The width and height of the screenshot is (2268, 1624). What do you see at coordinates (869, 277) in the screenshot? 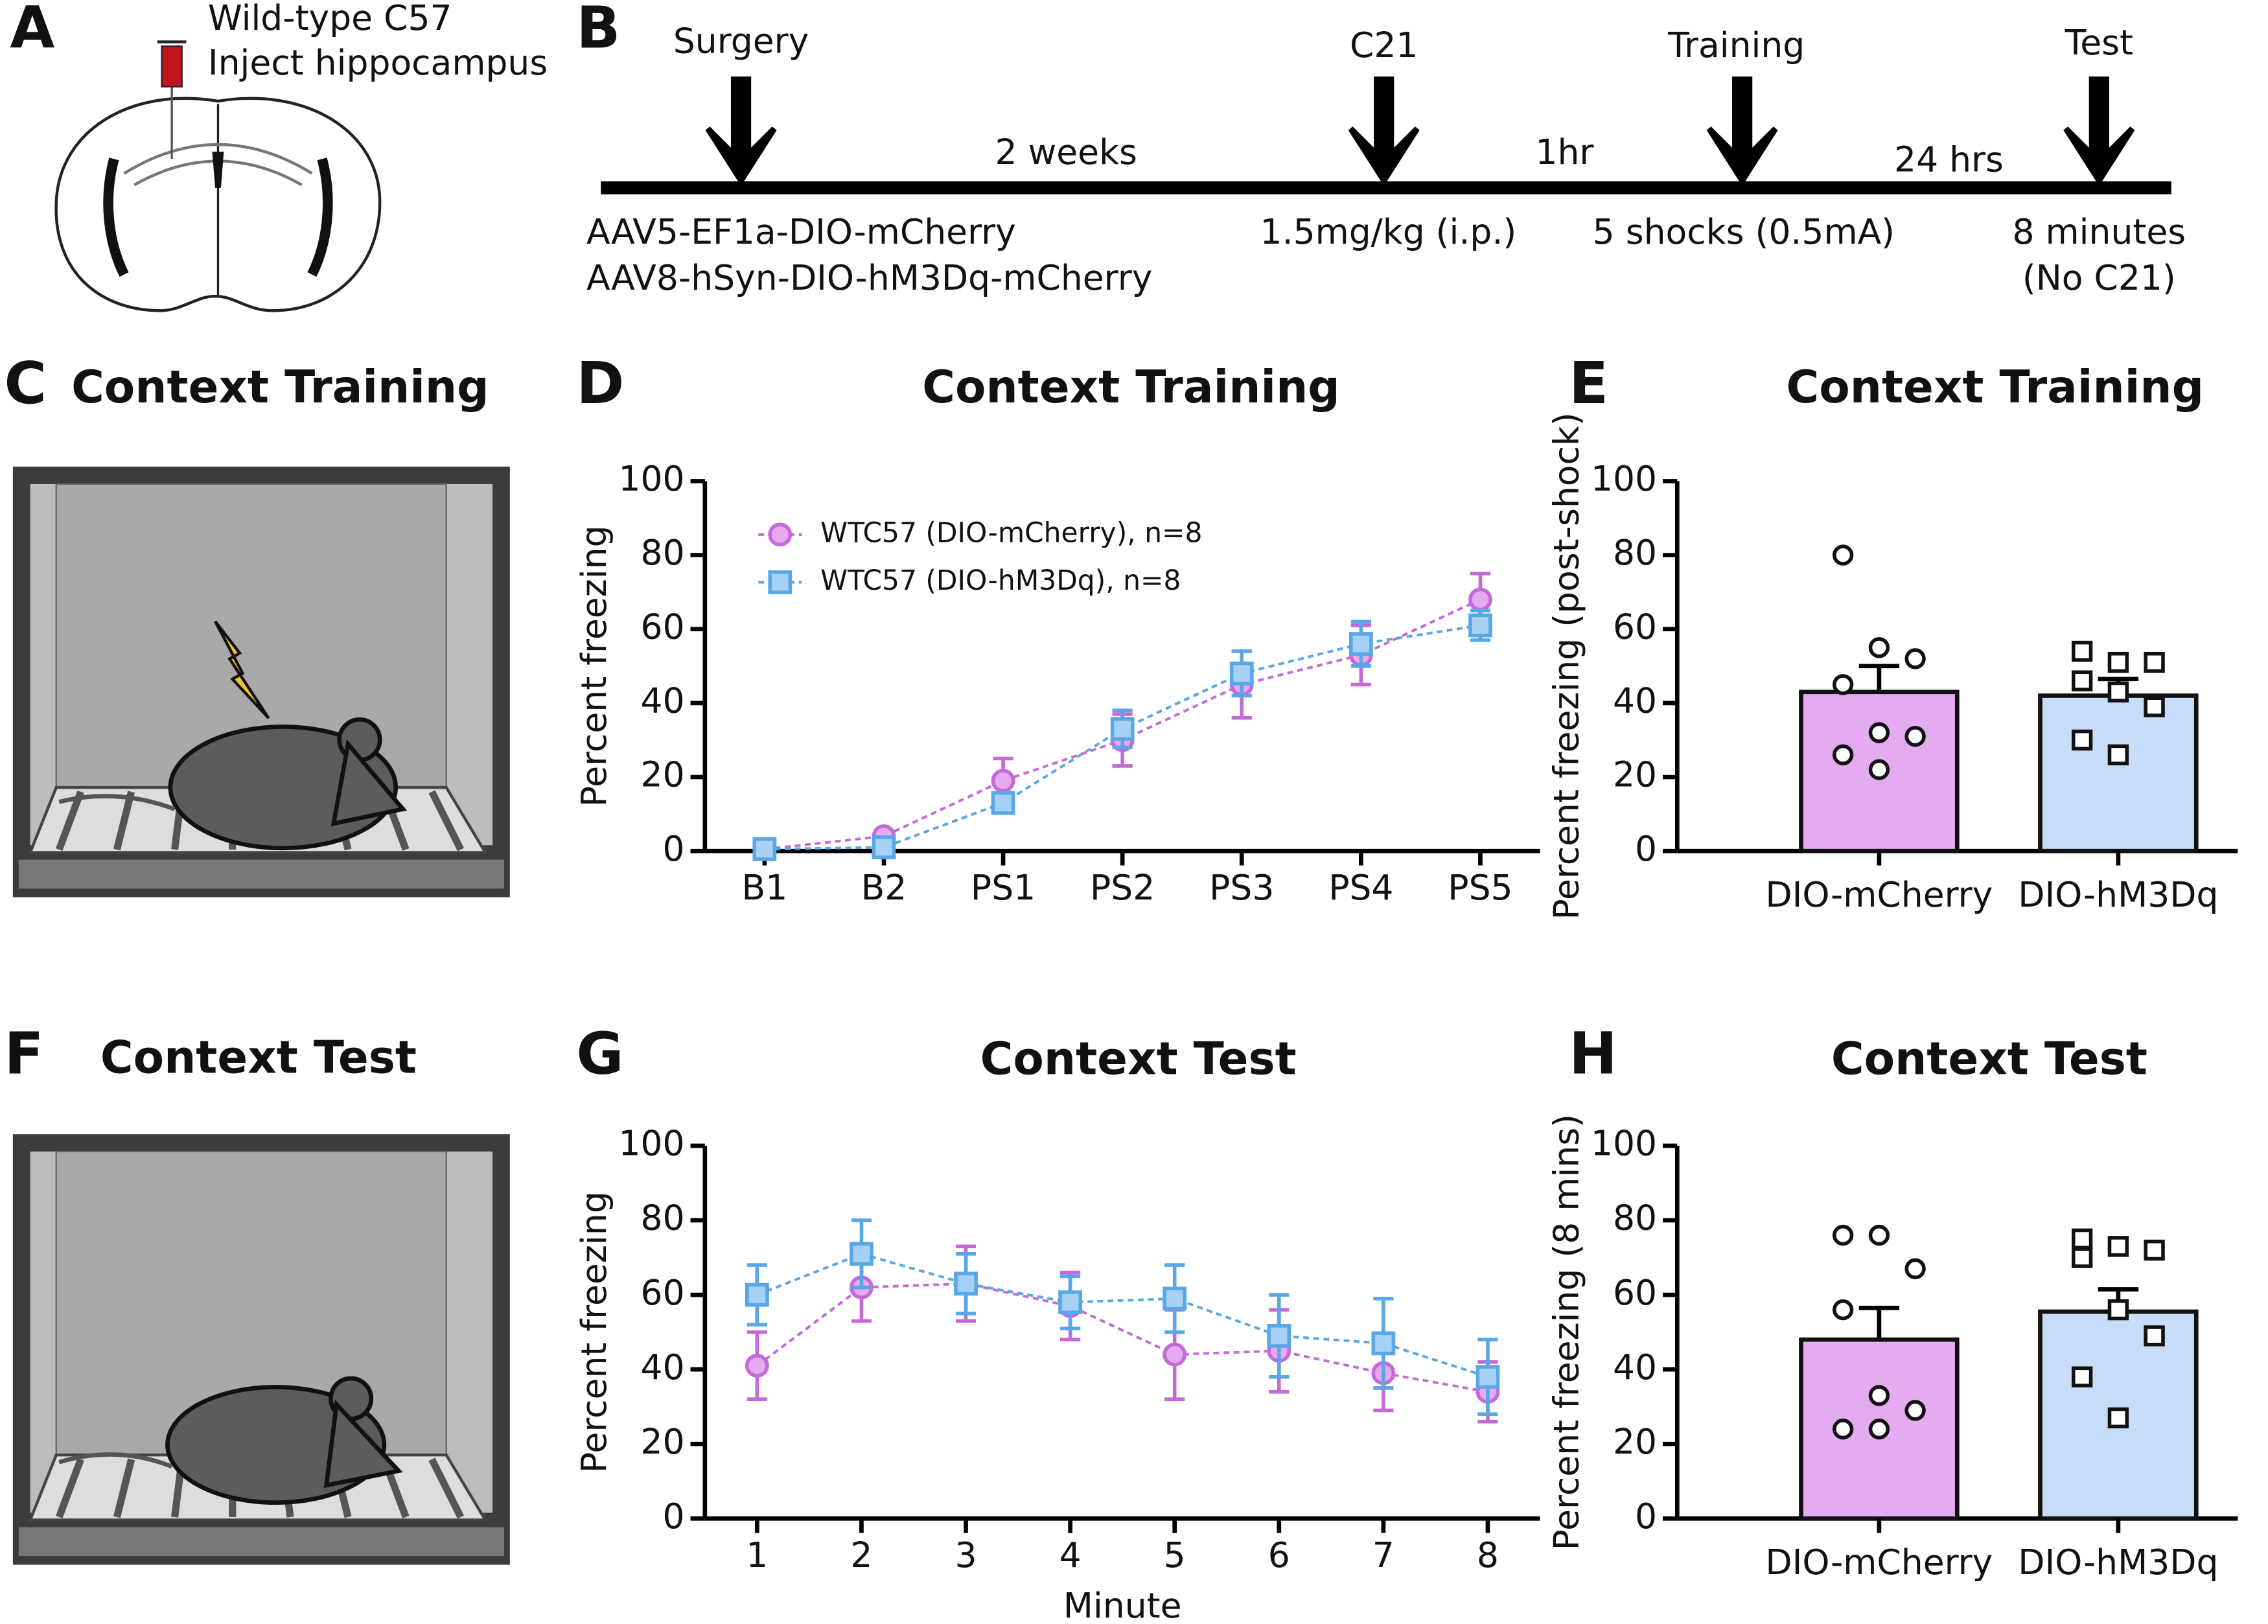
I see `event-note: AAV8-hSyn-DIO-hM3Dq-mCherry` at bounding box center [869, 277].